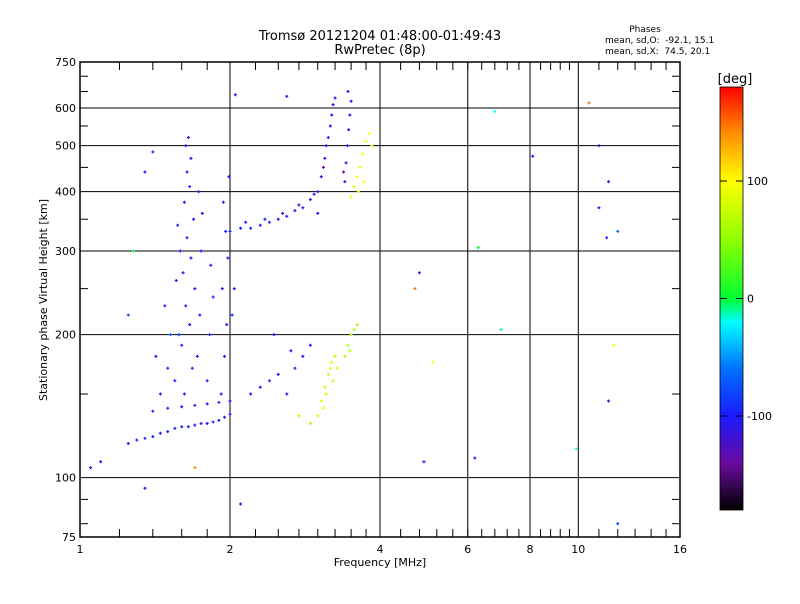  Describe the element at coordinates (759, 416) in the screenshot. I see `colorbar-tick-label: -100` at that location.